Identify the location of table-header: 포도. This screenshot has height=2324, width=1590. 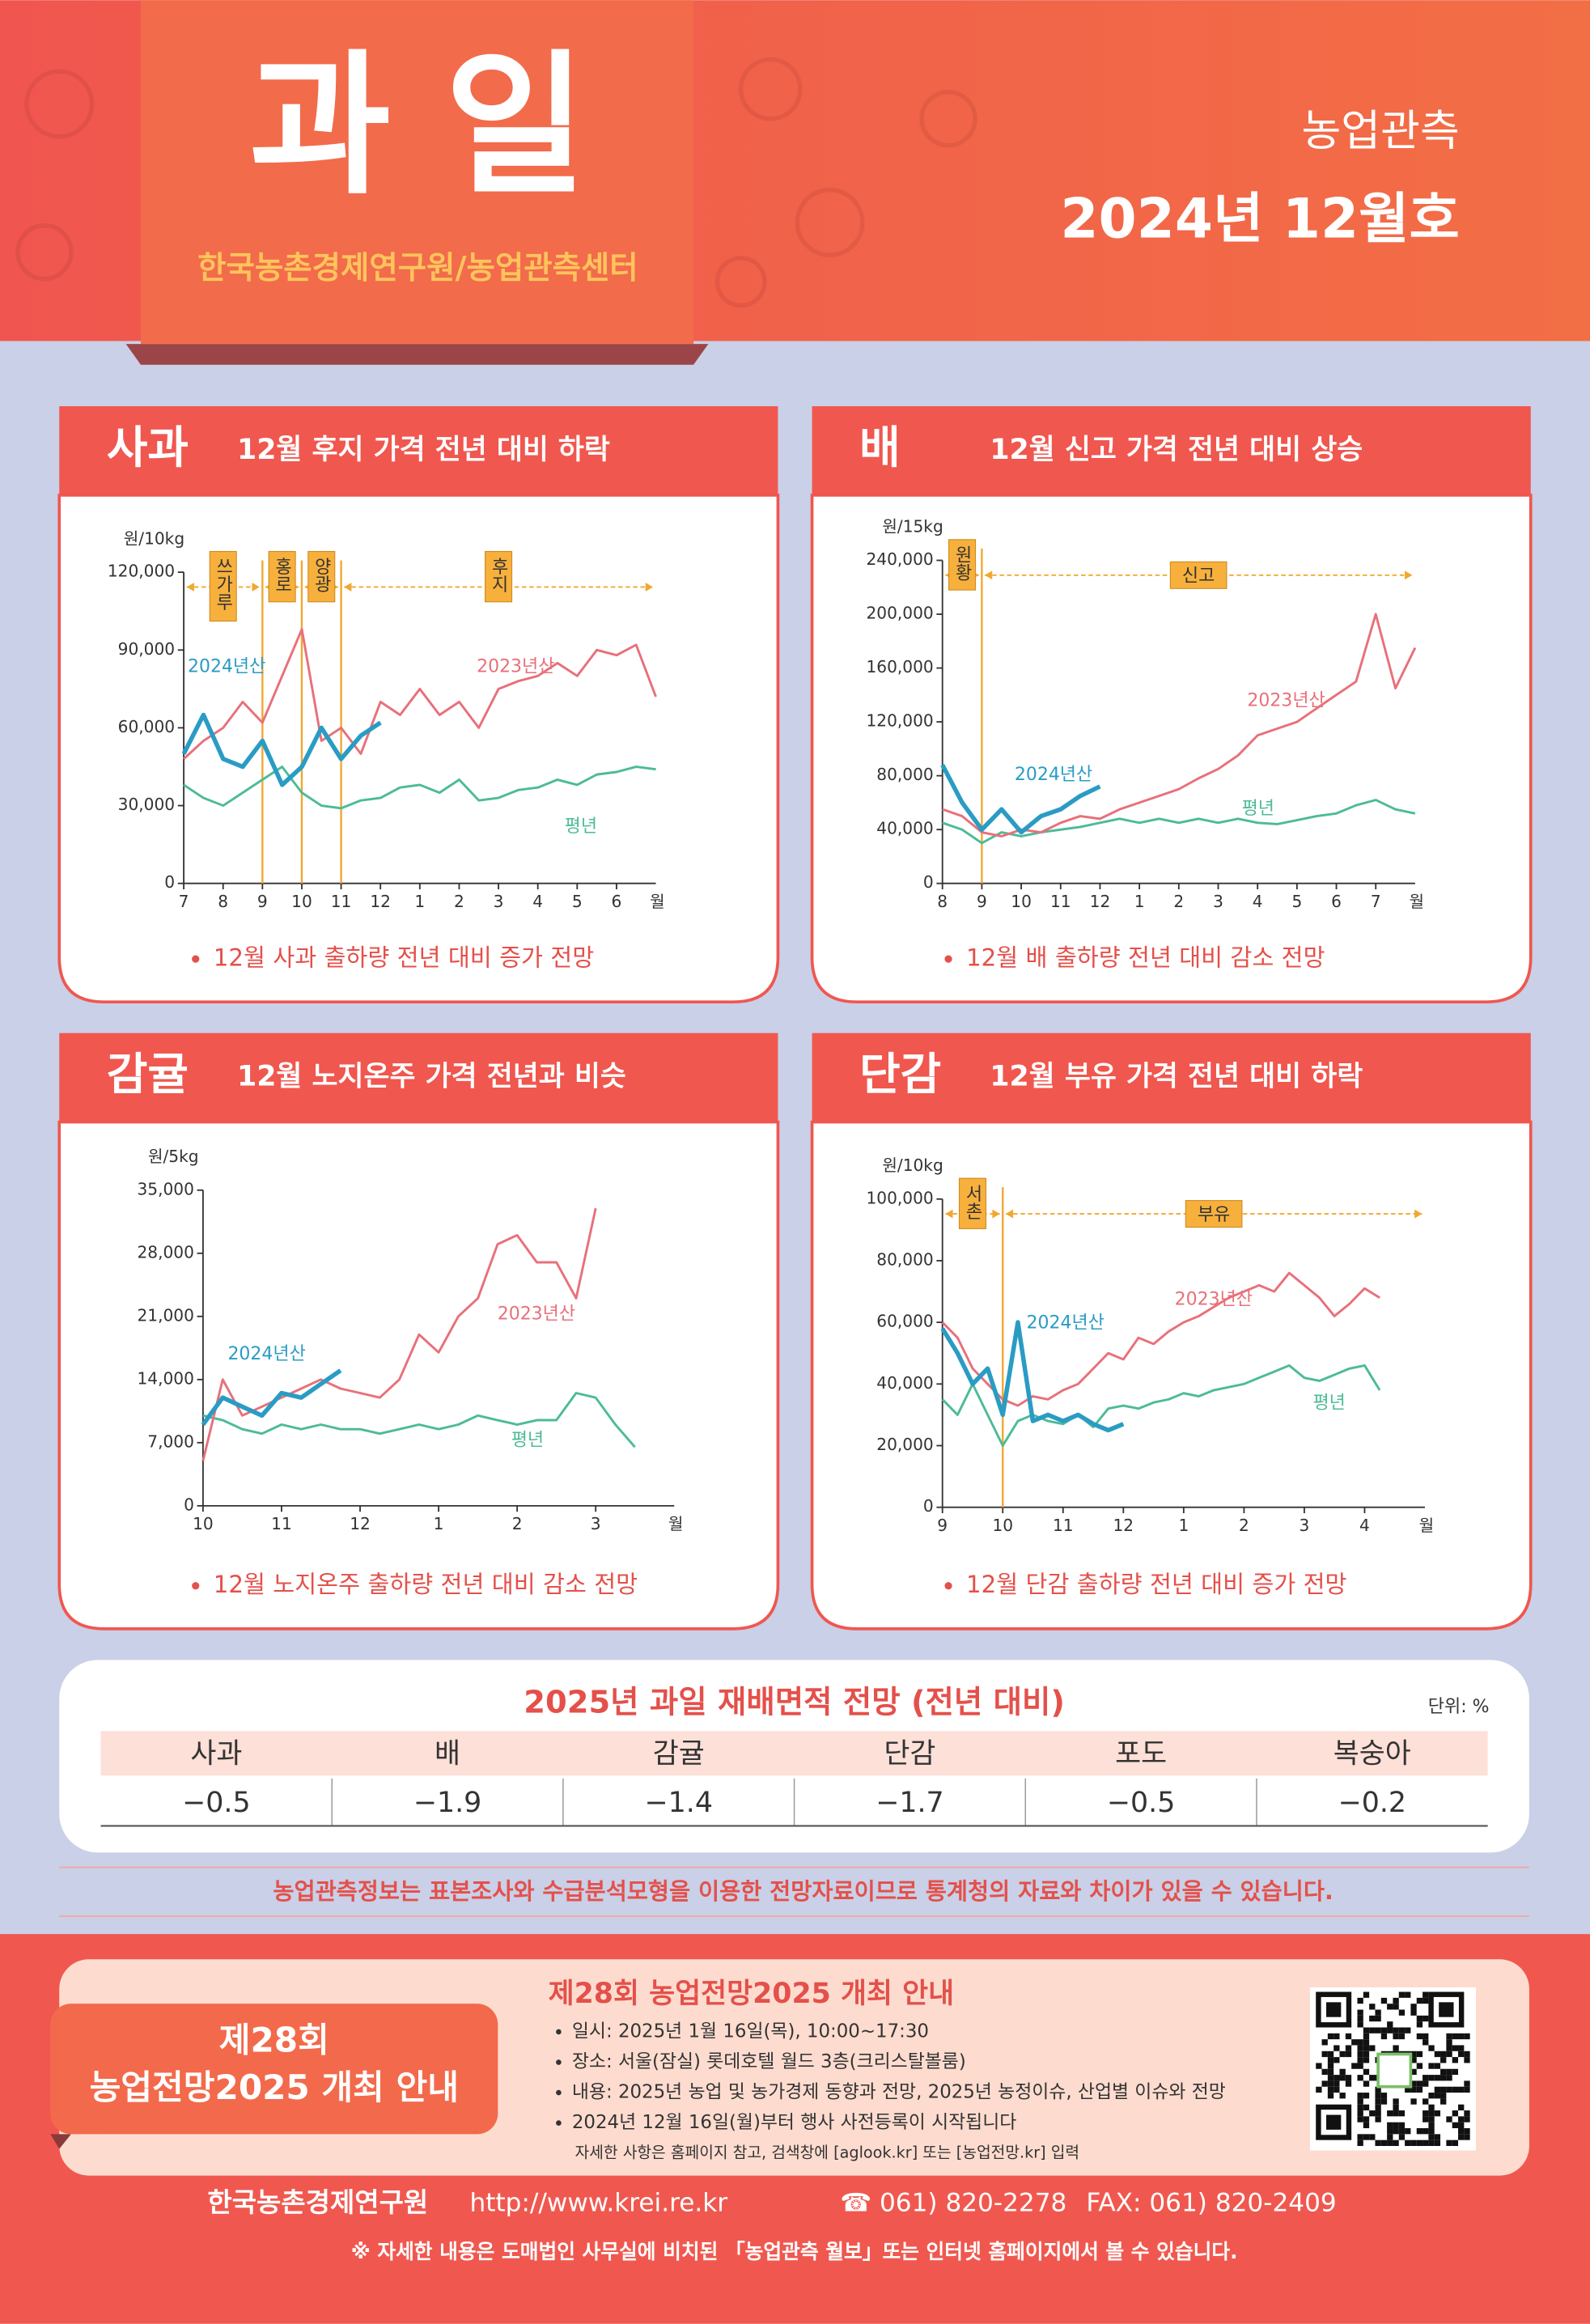
(1141, 1754).